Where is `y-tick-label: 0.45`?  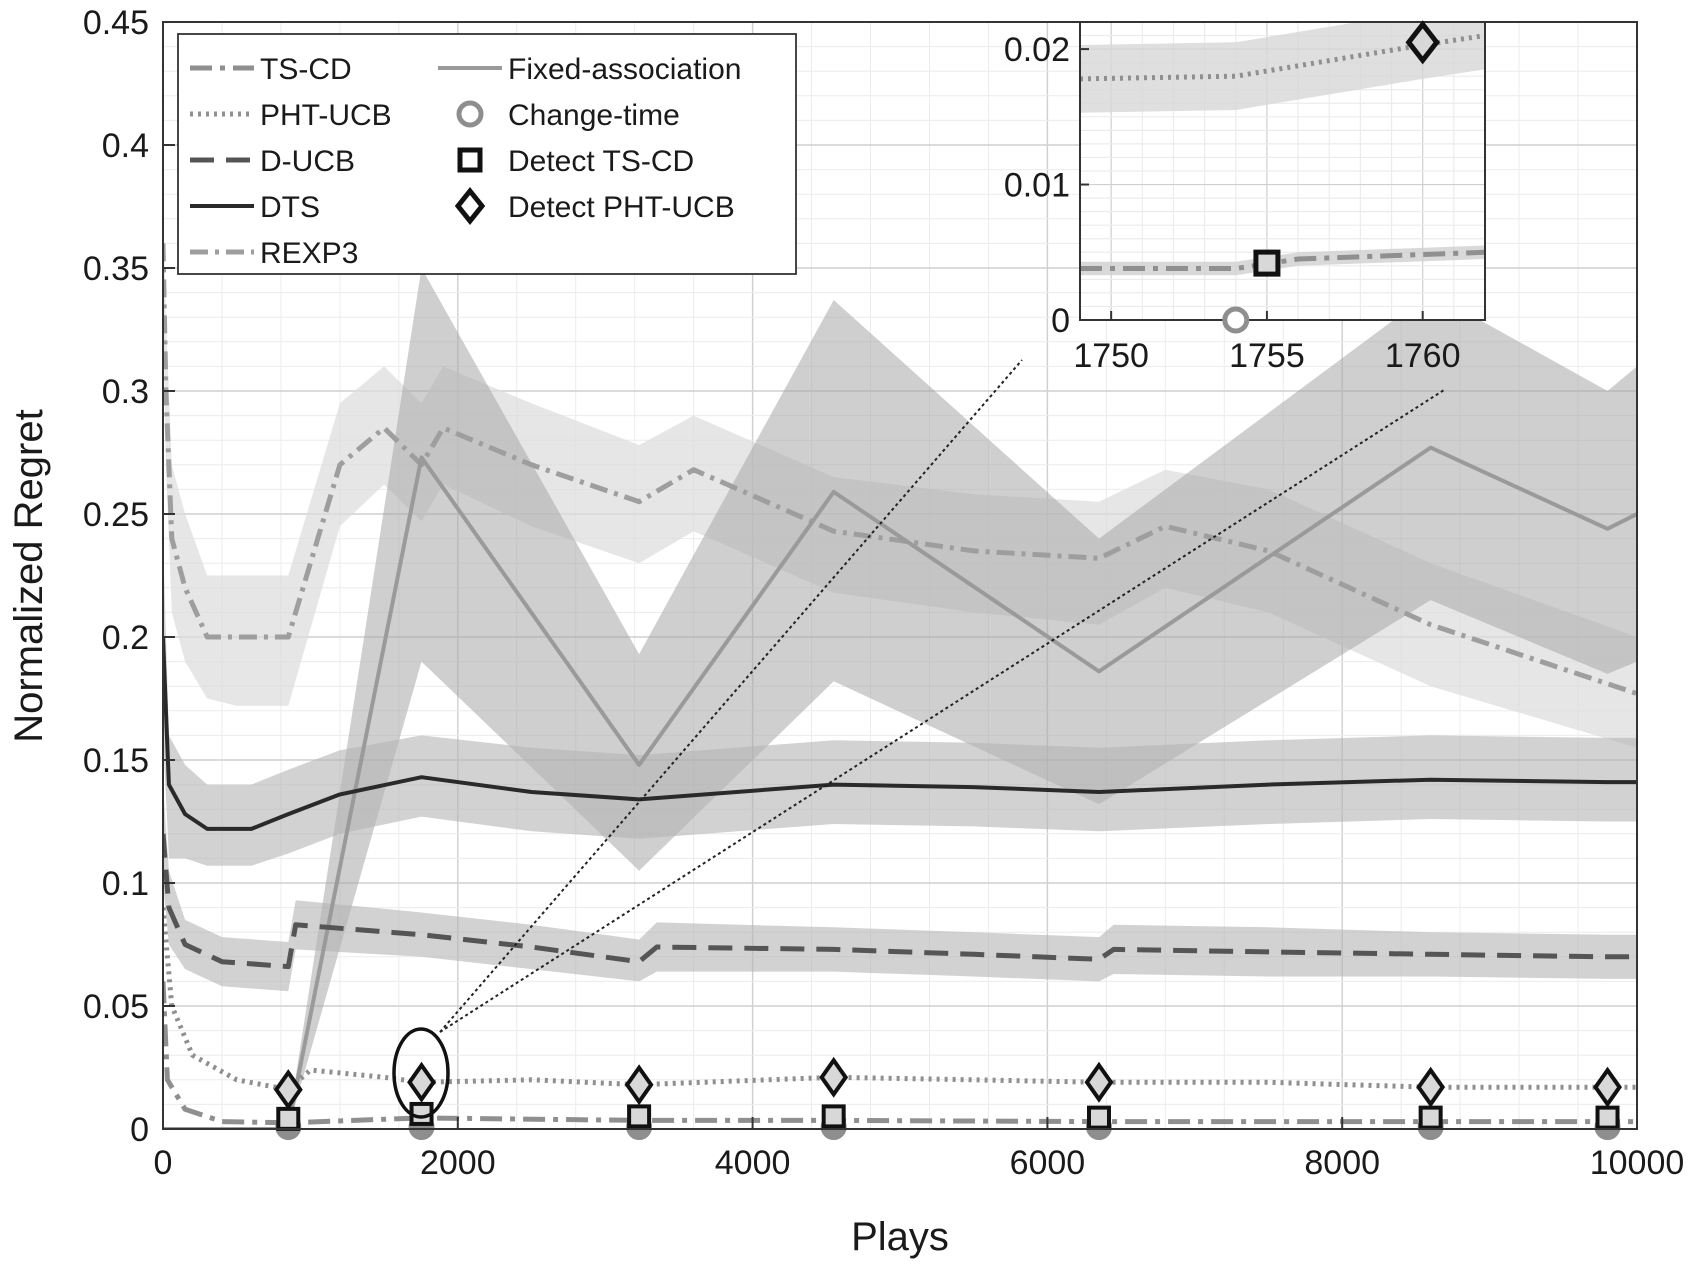 y-tick-label: 0.45 is located at coordinates (116, 23).